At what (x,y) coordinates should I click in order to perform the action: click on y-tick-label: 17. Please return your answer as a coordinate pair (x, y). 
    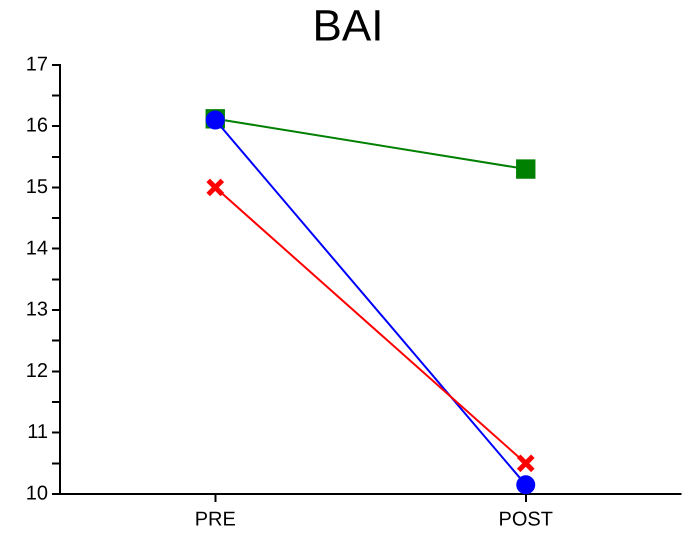
    Looking at the image, I should click on (37, 64).